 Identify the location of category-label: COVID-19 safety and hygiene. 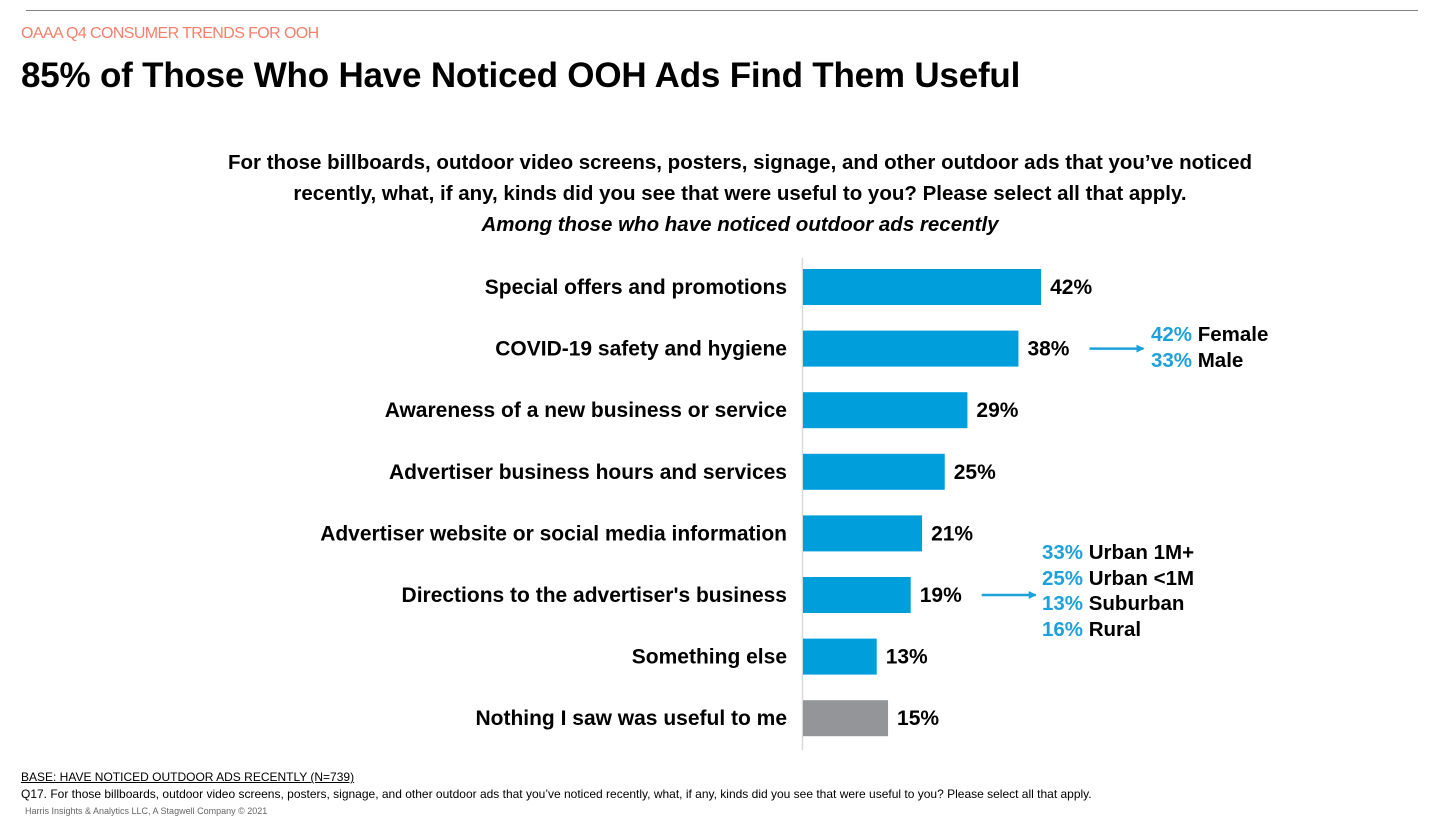
(641, 349).